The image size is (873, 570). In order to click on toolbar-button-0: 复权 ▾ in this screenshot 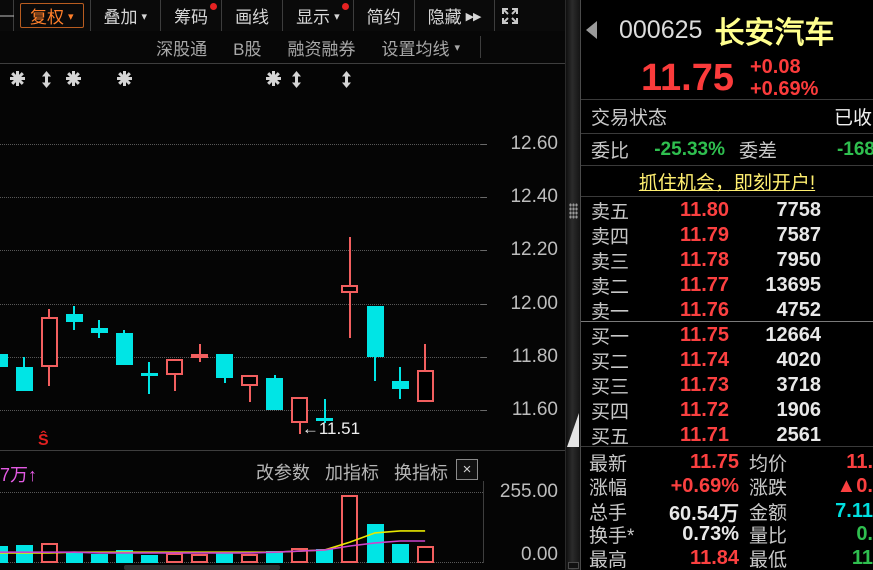, I will do `click(52, 15)`.